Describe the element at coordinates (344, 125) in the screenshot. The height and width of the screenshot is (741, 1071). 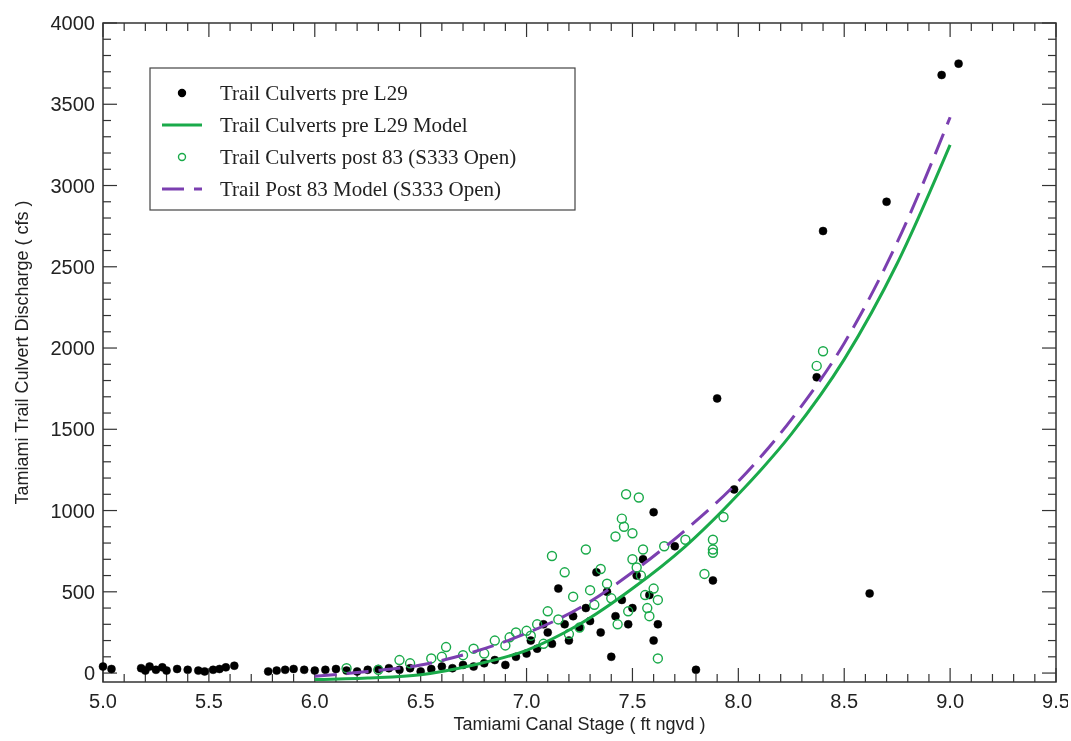
I see `legend-label: Trail Culverts pre L29 Model` at that location.